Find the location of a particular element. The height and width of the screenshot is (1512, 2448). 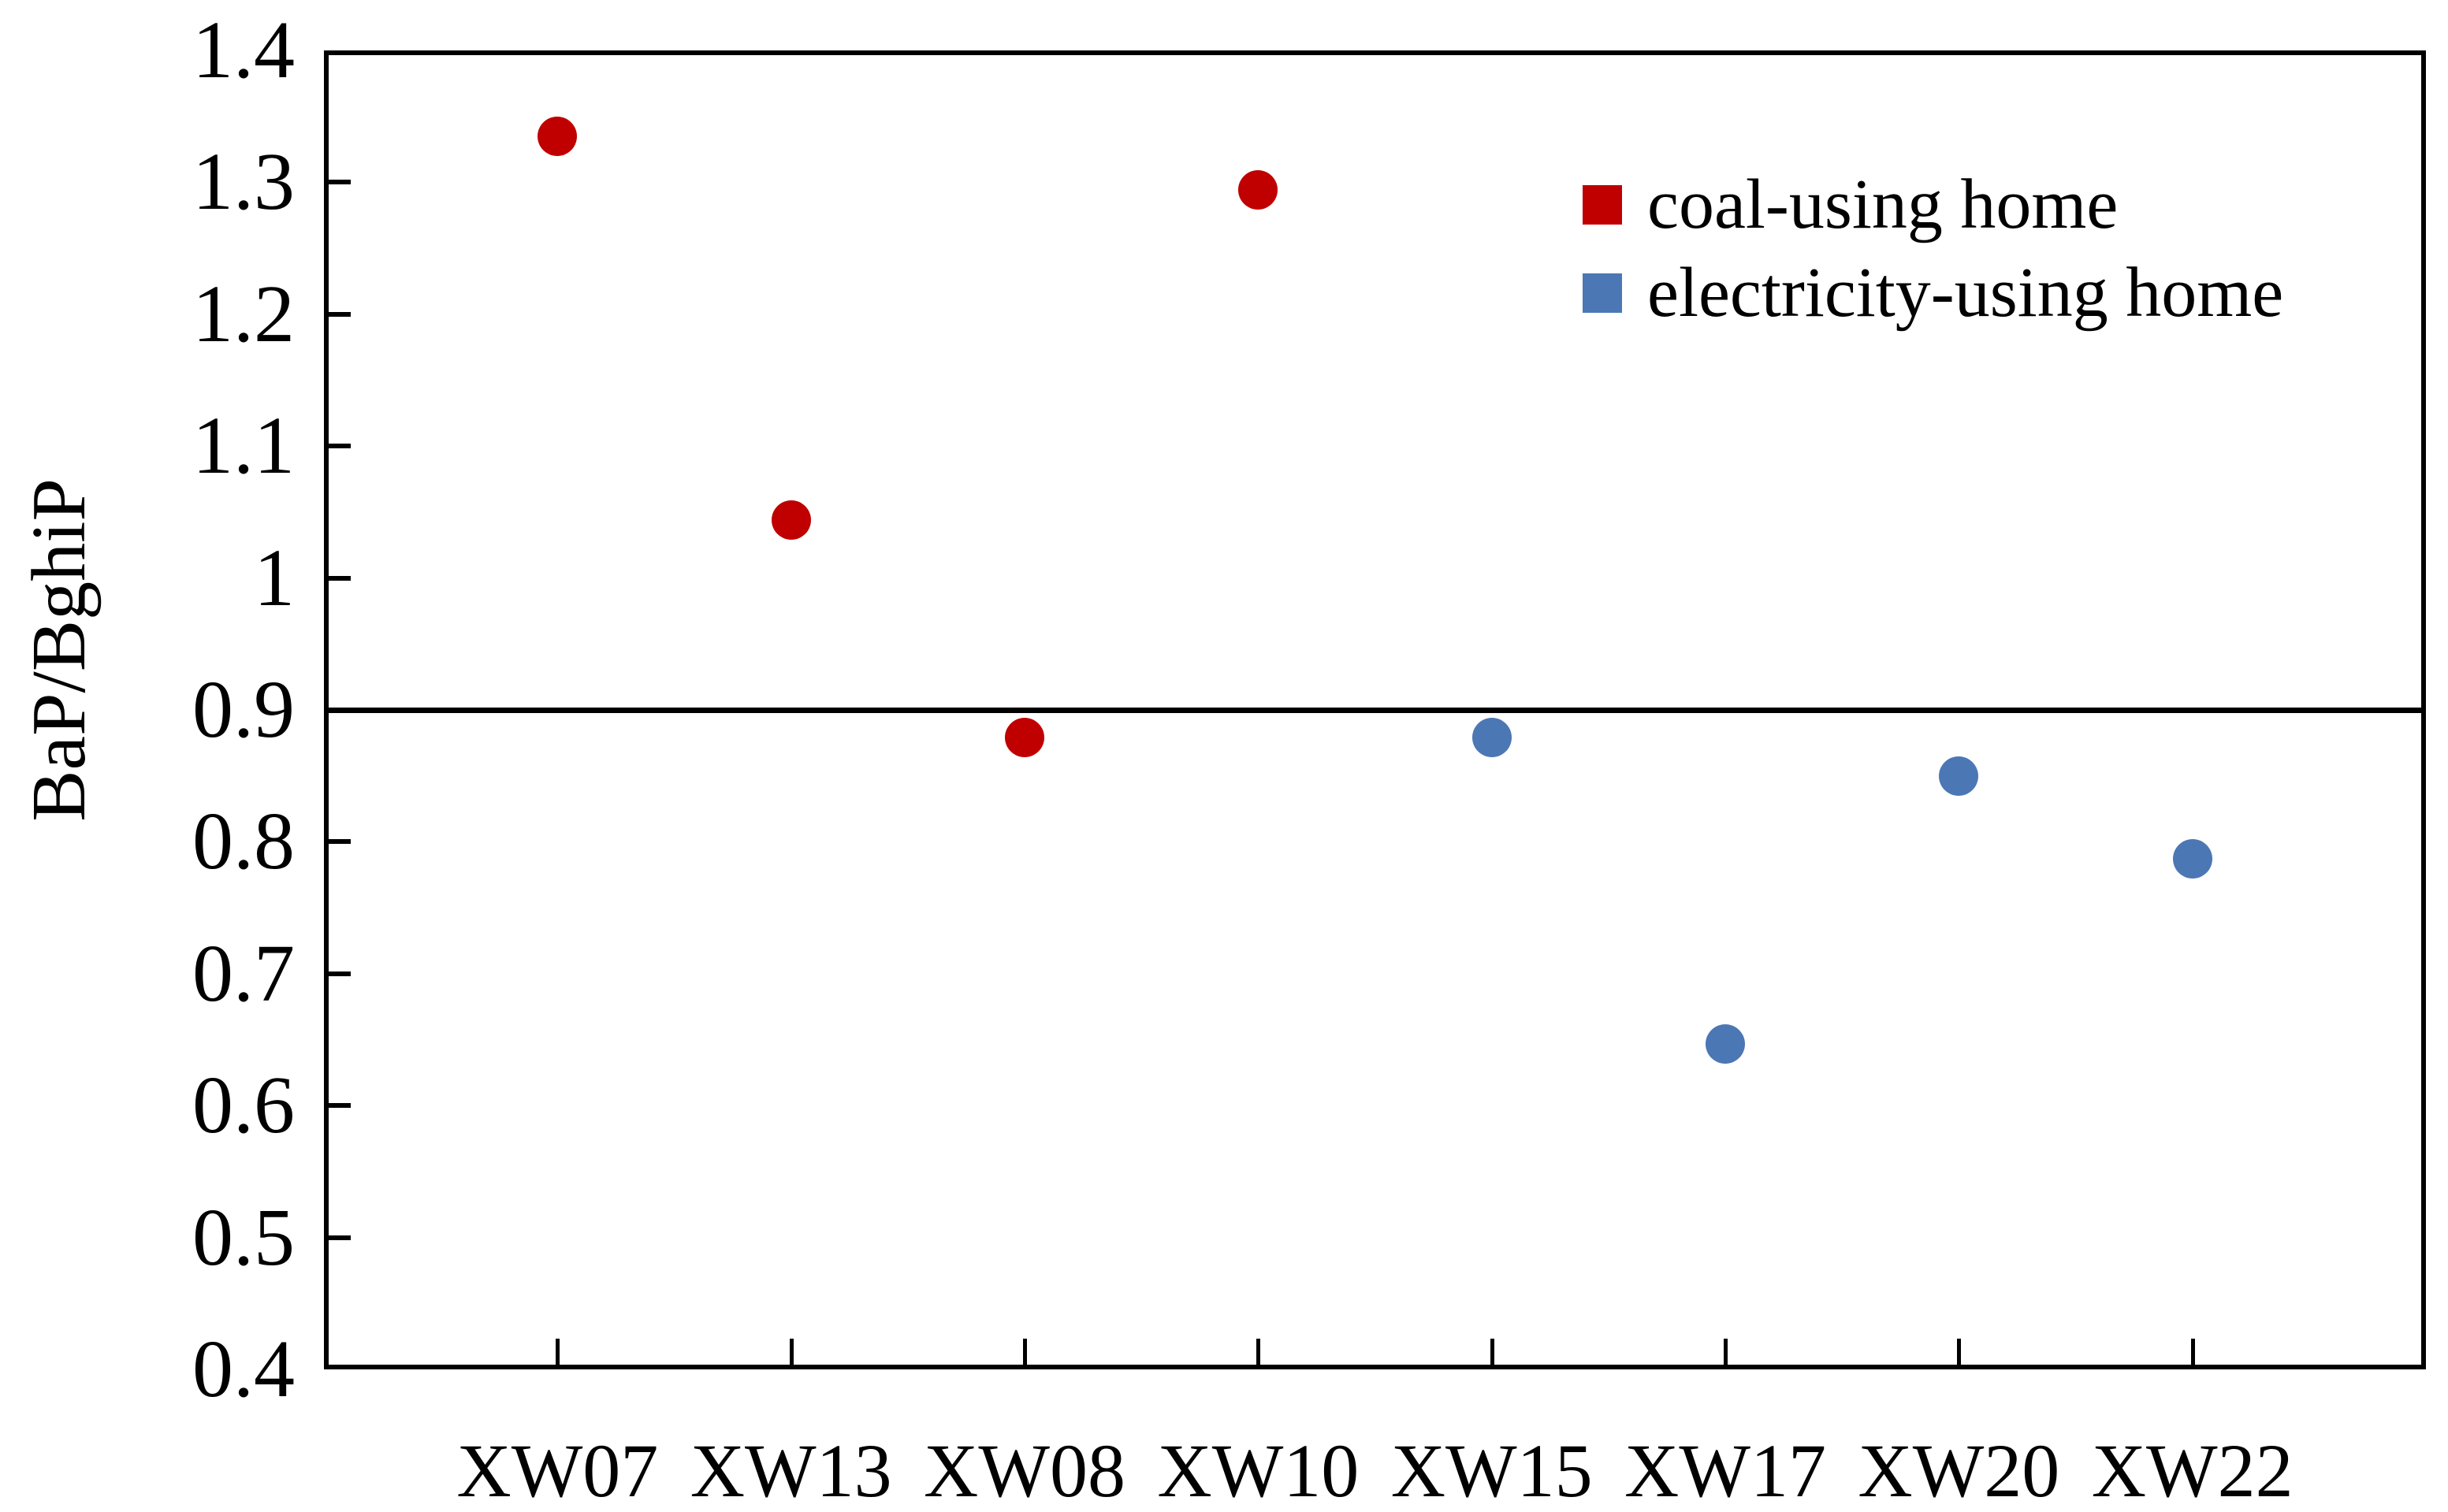

data-point-XW10 is located at coordinates (1258, 190).